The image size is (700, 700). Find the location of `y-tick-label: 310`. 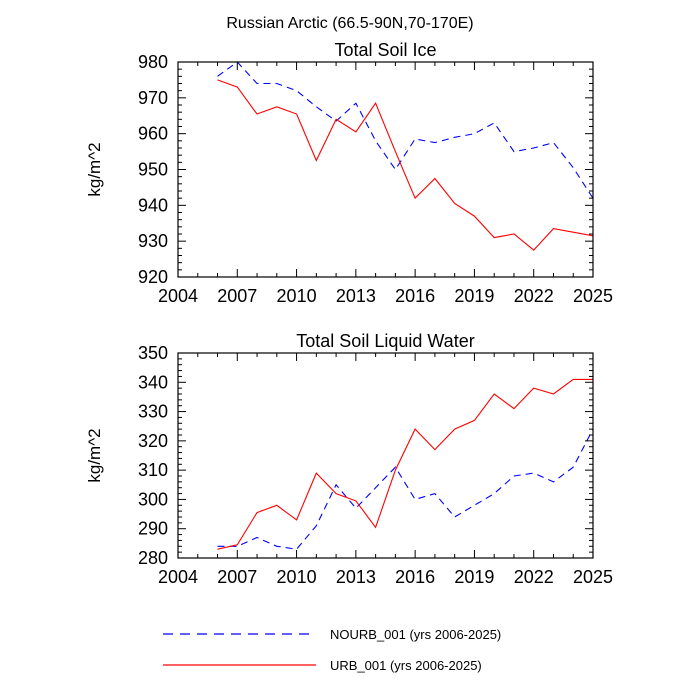

y-tick-label: 310 is located at coordinates (153, 470).